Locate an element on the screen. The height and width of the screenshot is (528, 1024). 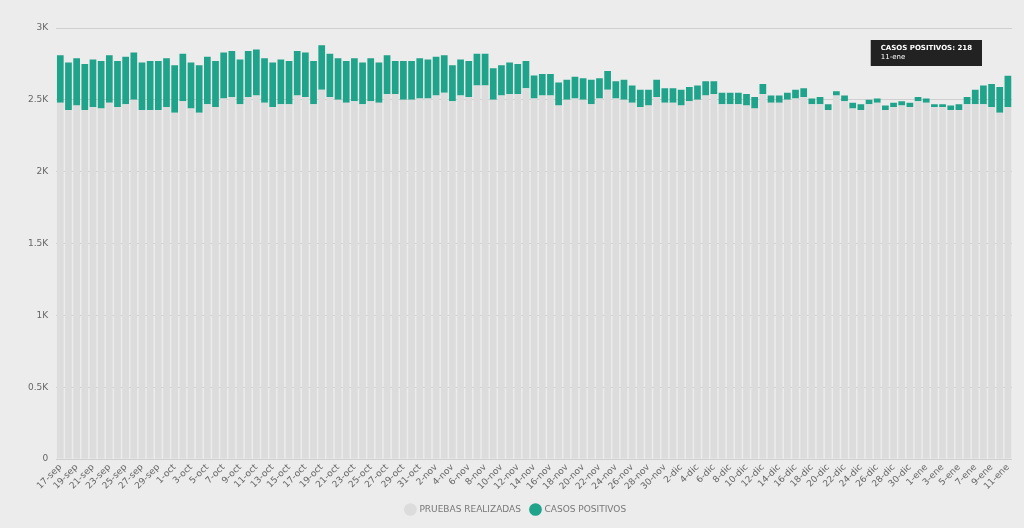
y-tick-label: 0.5K is located at coordinates (39, 386).